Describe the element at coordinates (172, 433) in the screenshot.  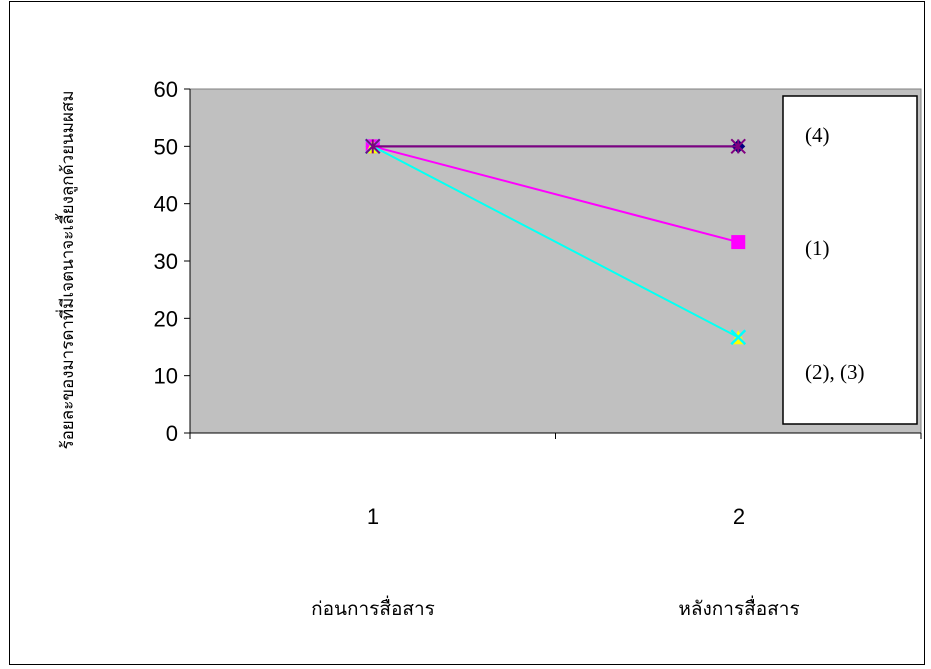
I see `y-tick-label: 0` at that location.